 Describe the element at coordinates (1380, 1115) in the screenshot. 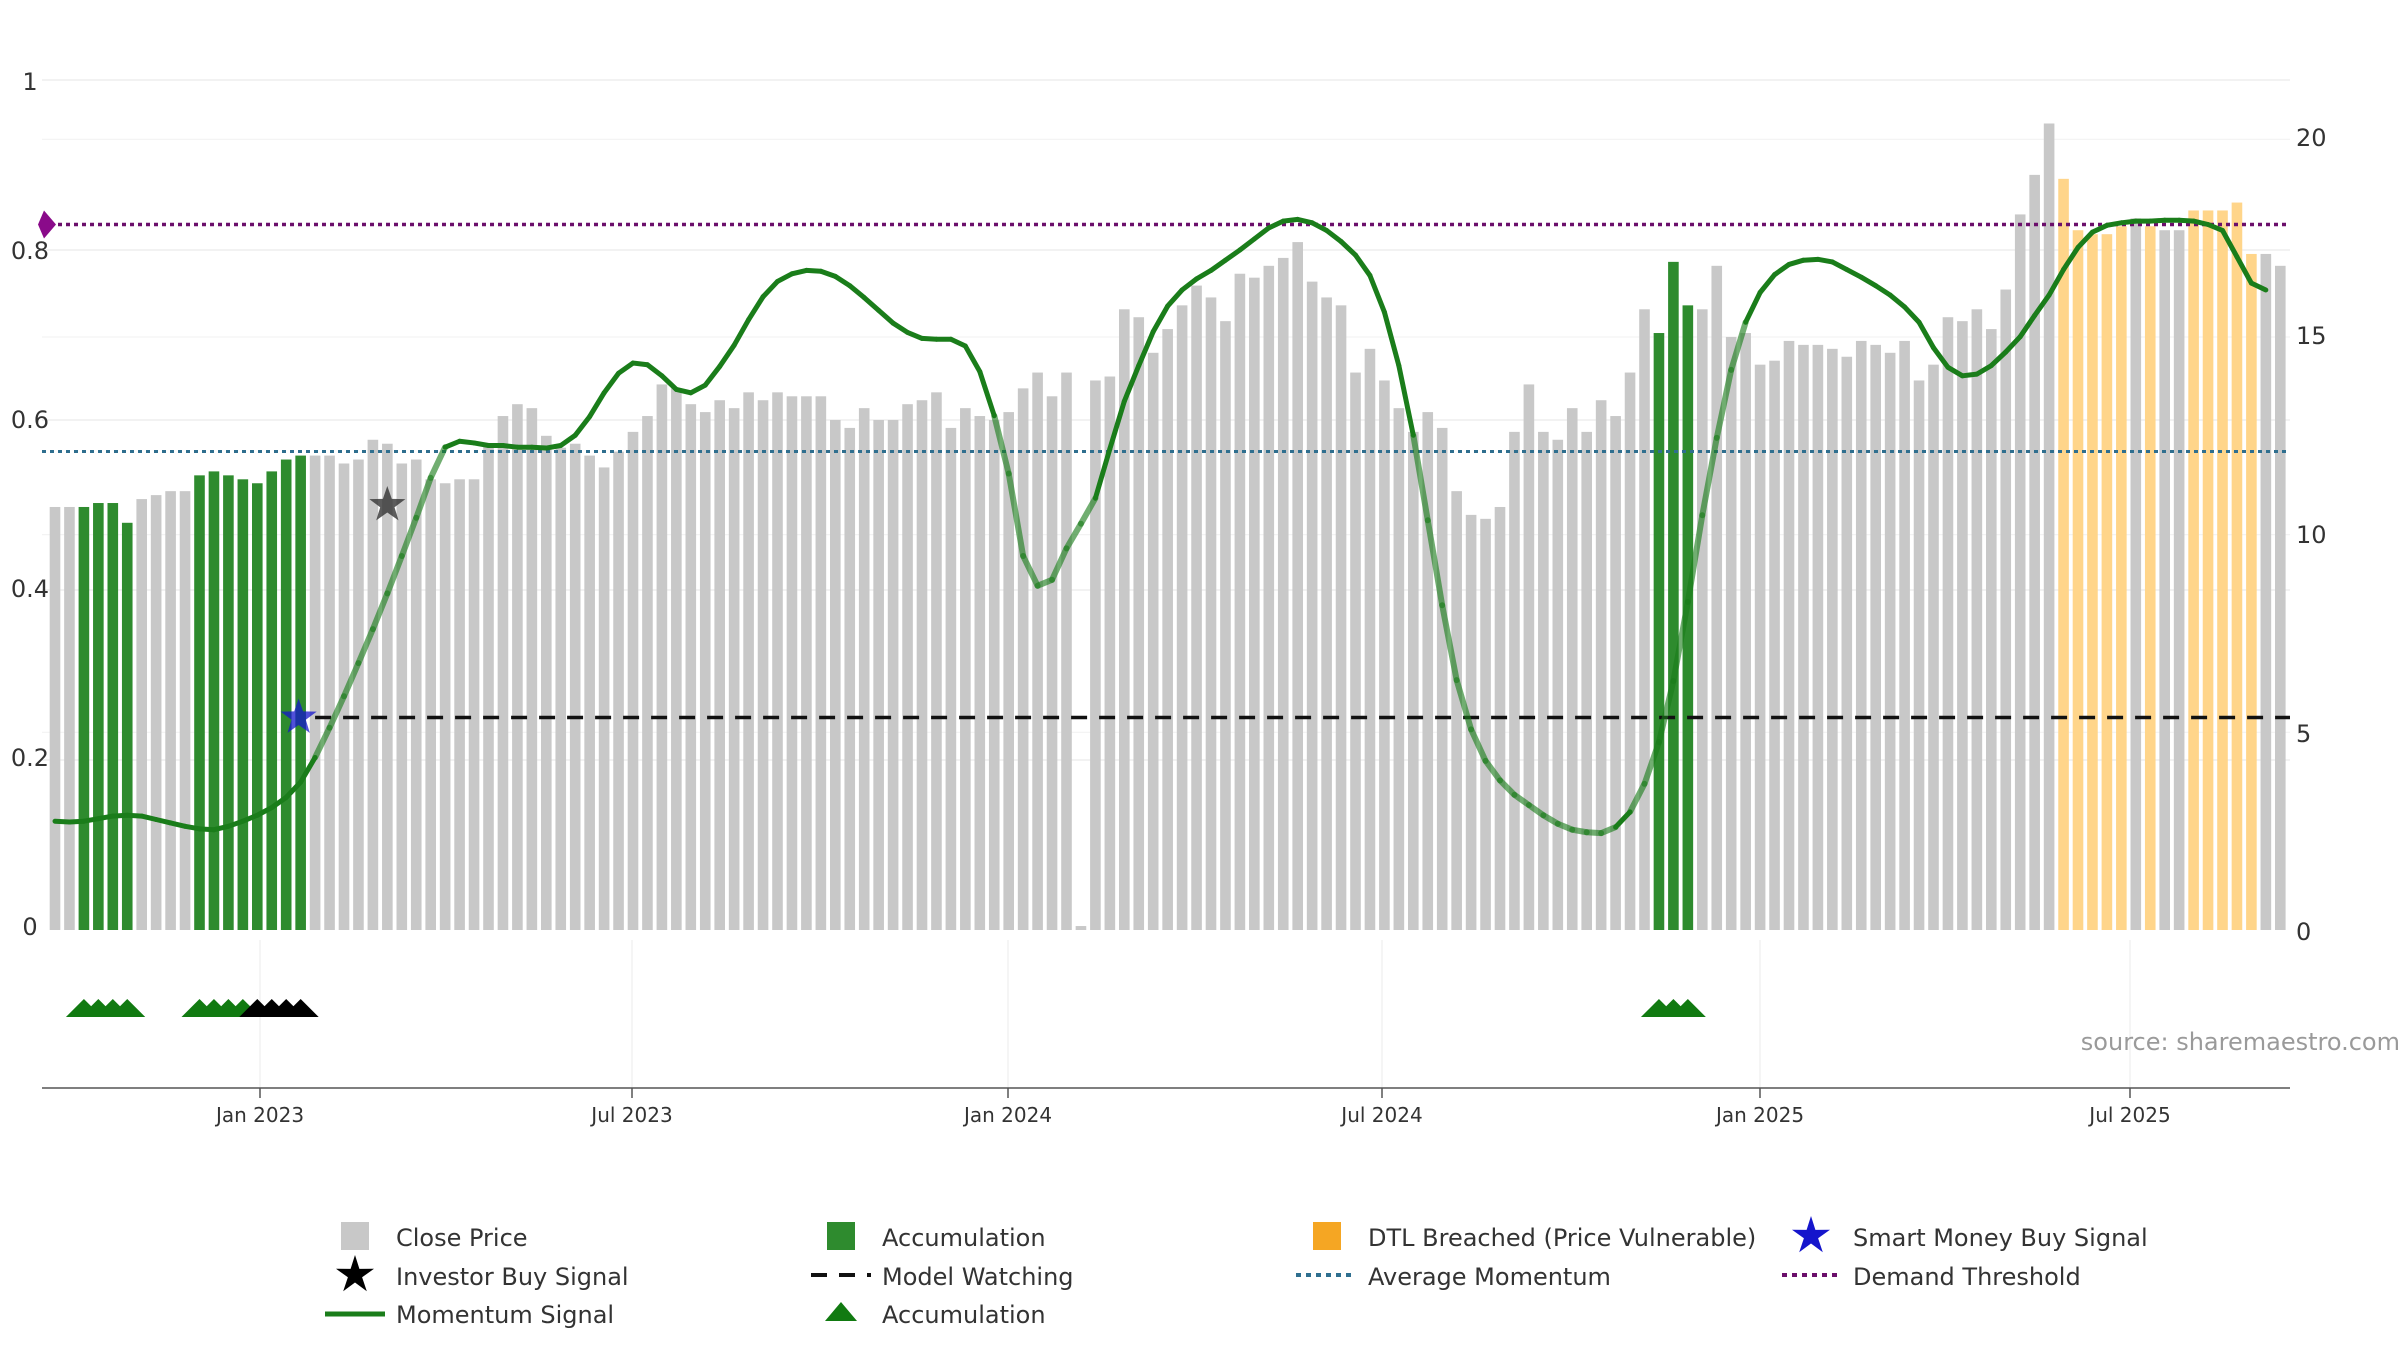

I see `x-tick-label: Jul 2024` at that location.